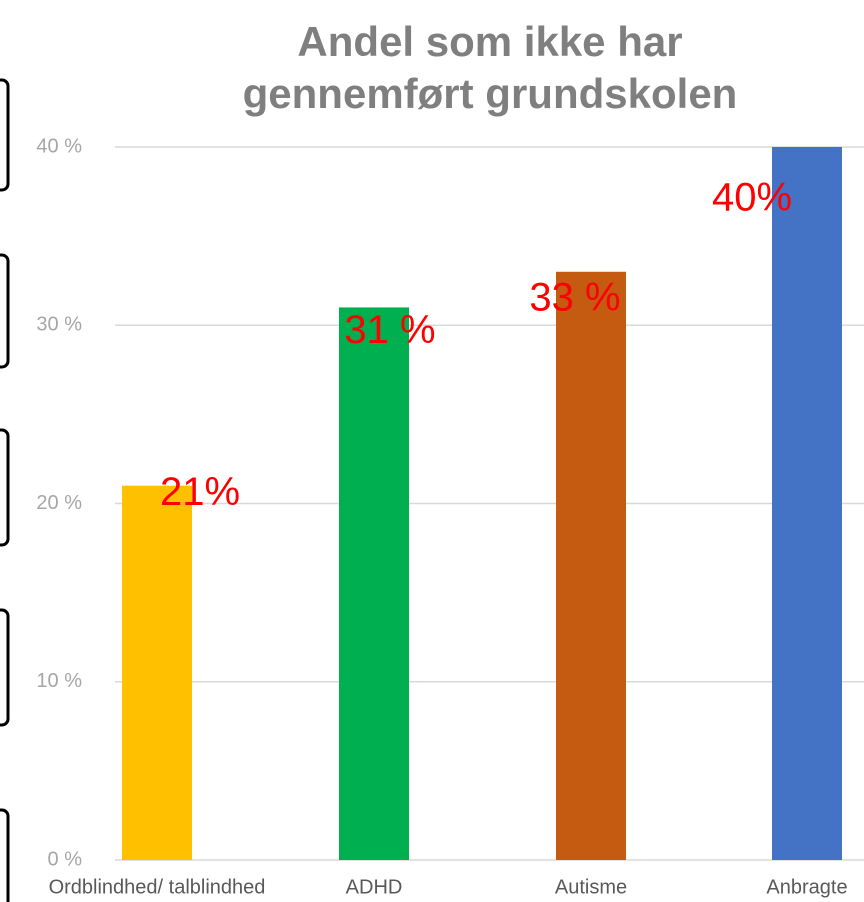  Describe the element at coordinates (65, 859) in the screenshot. I see `y-tick-label: 0 %` at that location.